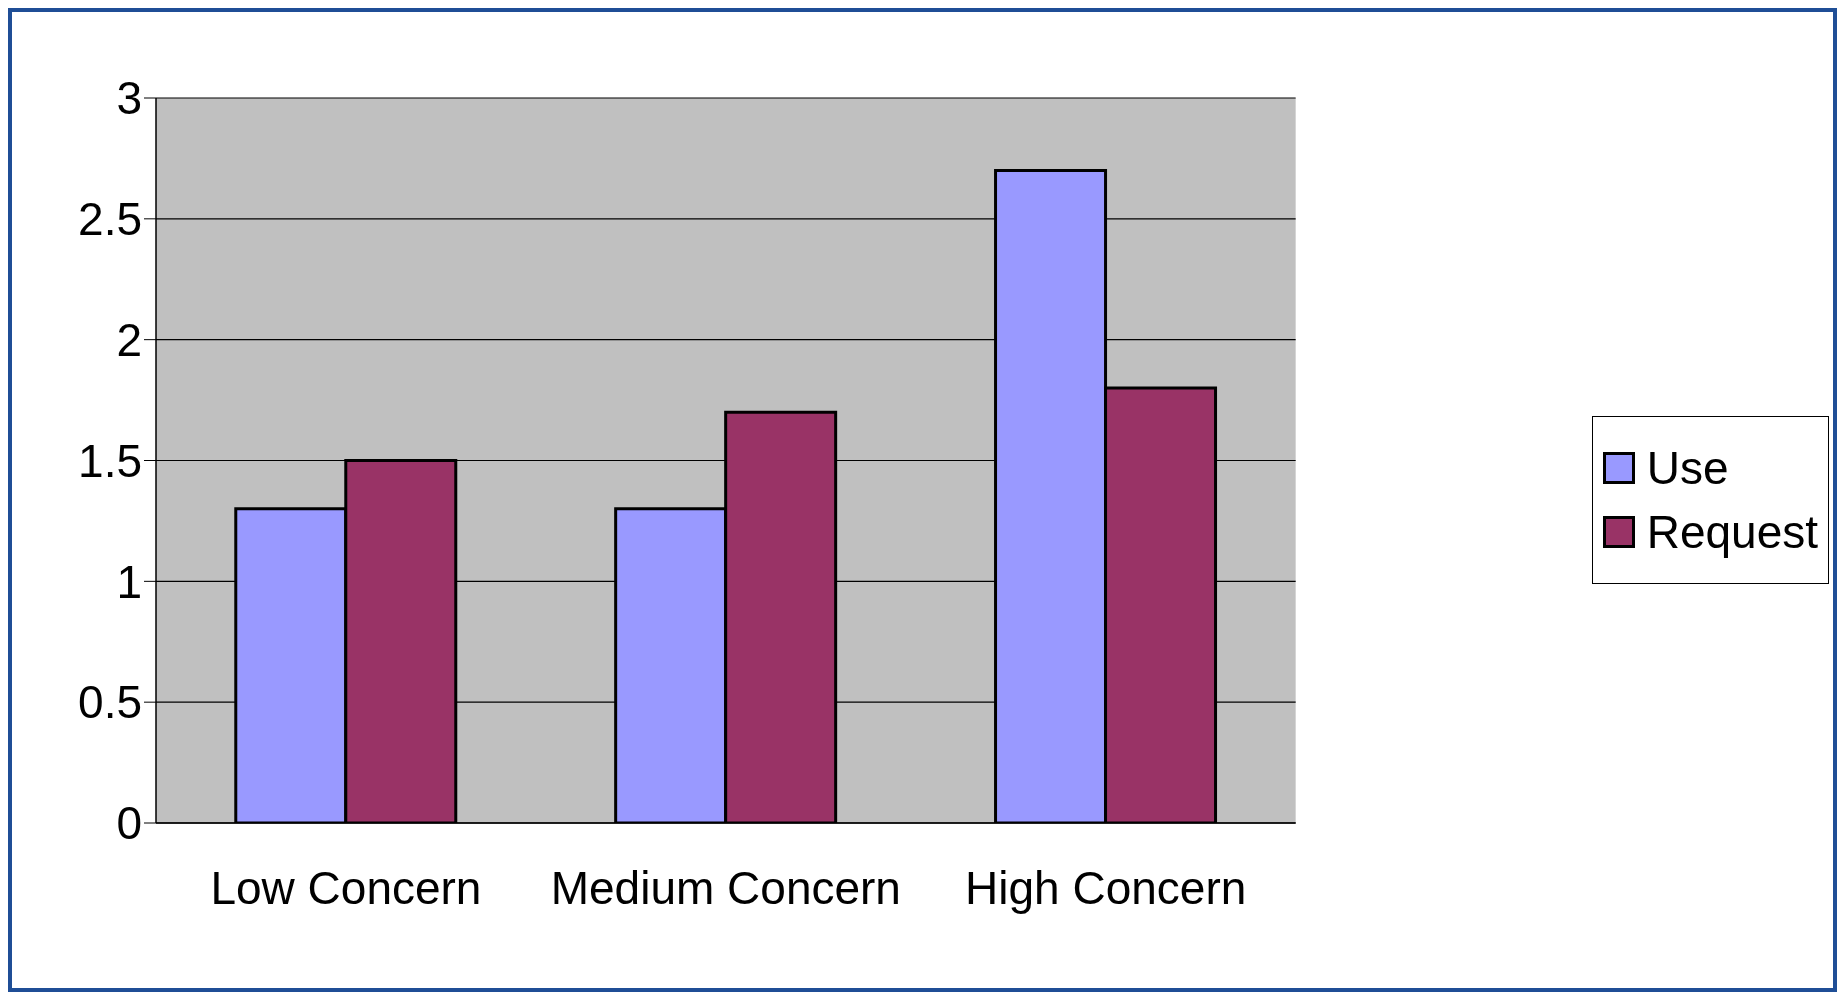 The image size is (1845, 1000). I want to click on y-tick-label: 2.5, so click(110, 219).